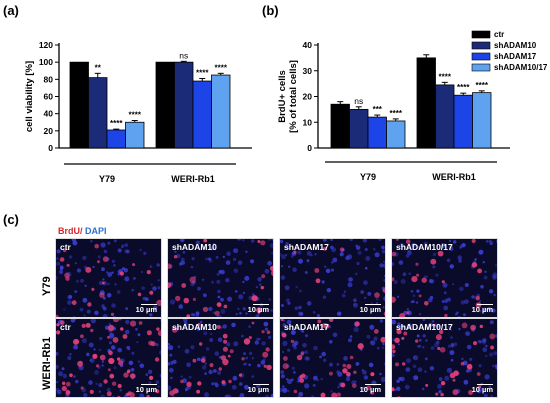 The image size is (550, 403). Describe the element at coordinates (515, 56) in the screenshot. I see `legend-label: shADAM17` at that location.